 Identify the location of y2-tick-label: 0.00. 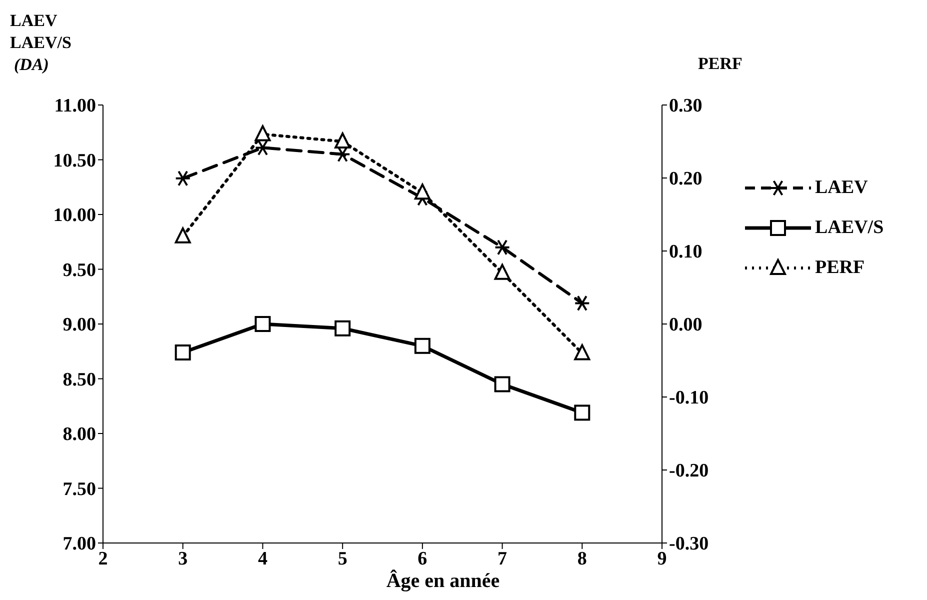
(685, 325).